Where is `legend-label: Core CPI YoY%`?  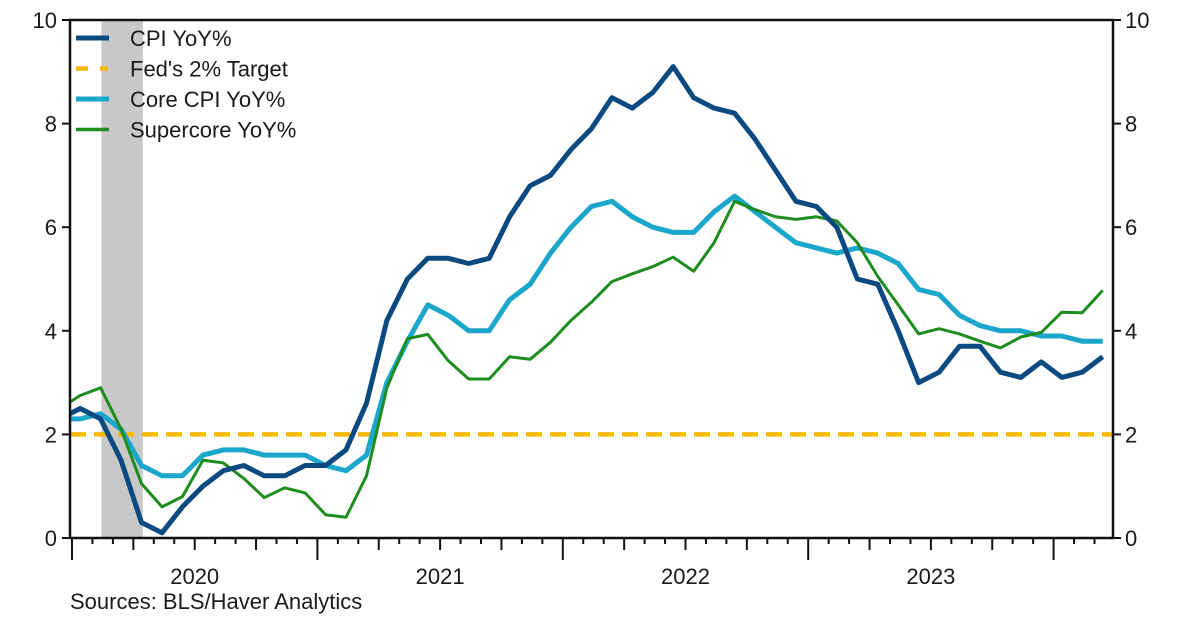 legend-label: Core CPI YoY% is located at coordinates (207, 99).